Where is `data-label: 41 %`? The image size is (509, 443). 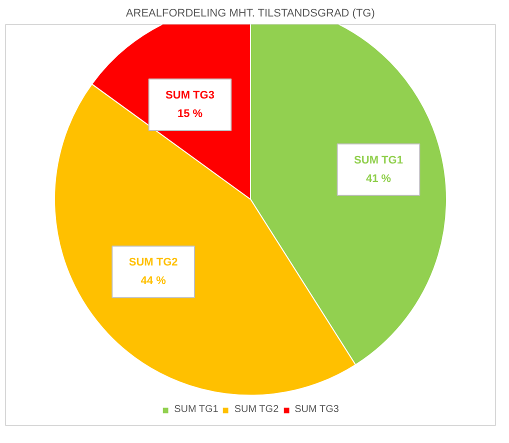 data-label: 41 % is located at coordinates (379, 179).